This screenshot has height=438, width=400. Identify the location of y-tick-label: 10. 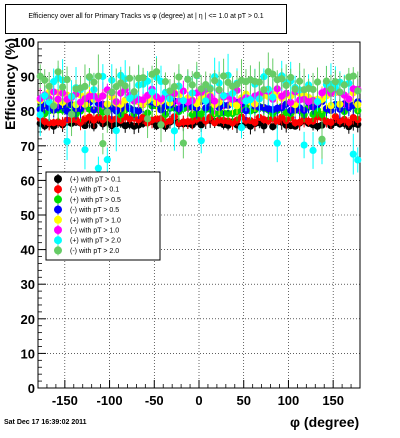
(28, 353).